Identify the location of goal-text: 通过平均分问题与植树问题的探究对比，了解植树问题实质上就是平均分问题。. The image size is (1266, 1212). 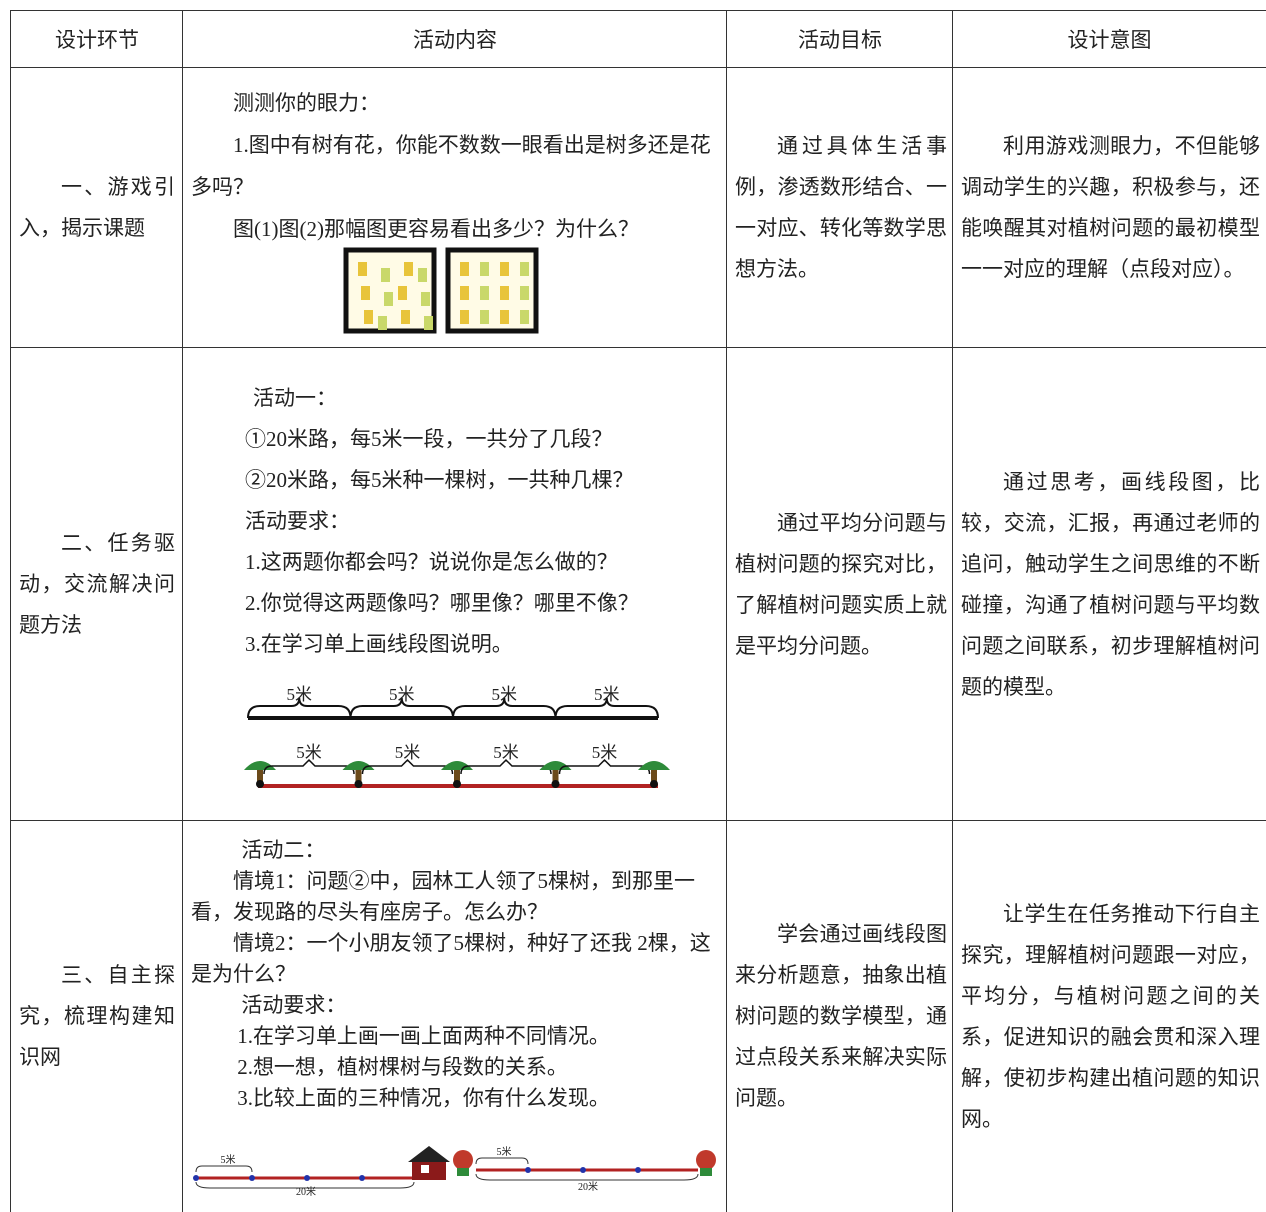
(841, 584).